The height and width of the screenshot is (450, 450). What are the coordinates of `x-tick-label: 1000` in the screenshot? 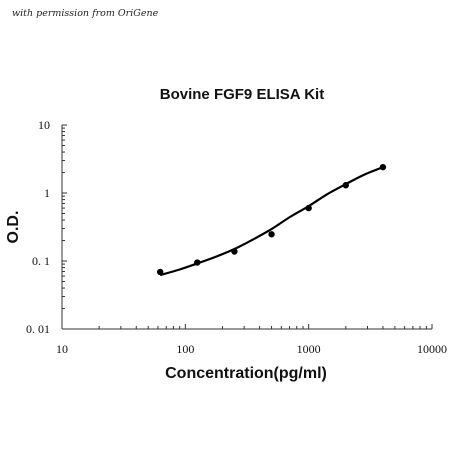 It's located at (309, 349).